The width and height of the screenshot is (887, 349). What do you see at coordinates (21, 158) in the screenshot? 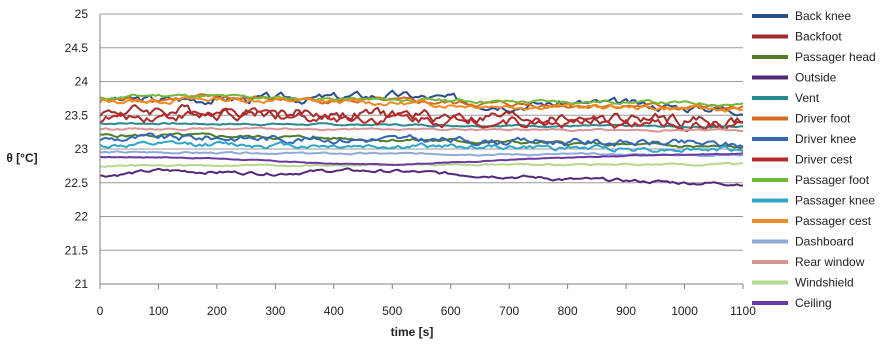
I see `y-axis-label: θ [°C]` at bounding box center [21, 158].